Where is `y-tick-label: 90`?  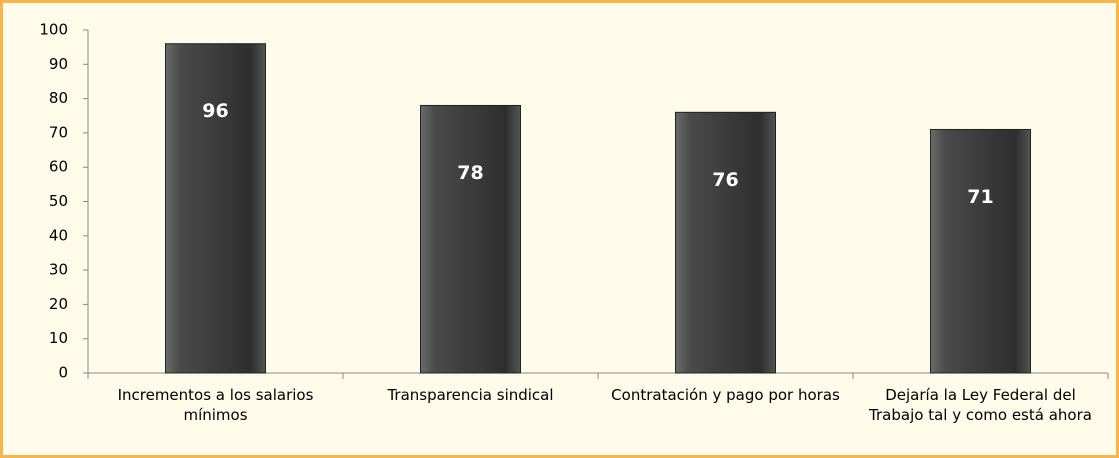
y-tick-label: 90 is located at coordinates (58, 64).